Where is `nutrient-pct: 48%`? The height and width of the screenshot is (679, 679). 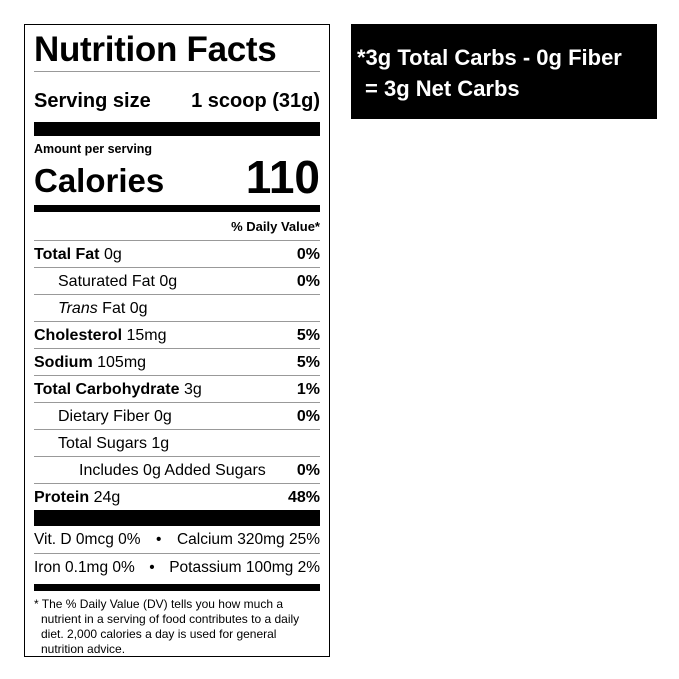
nutrient-pct: 48% is located at coordinates (303, 497).